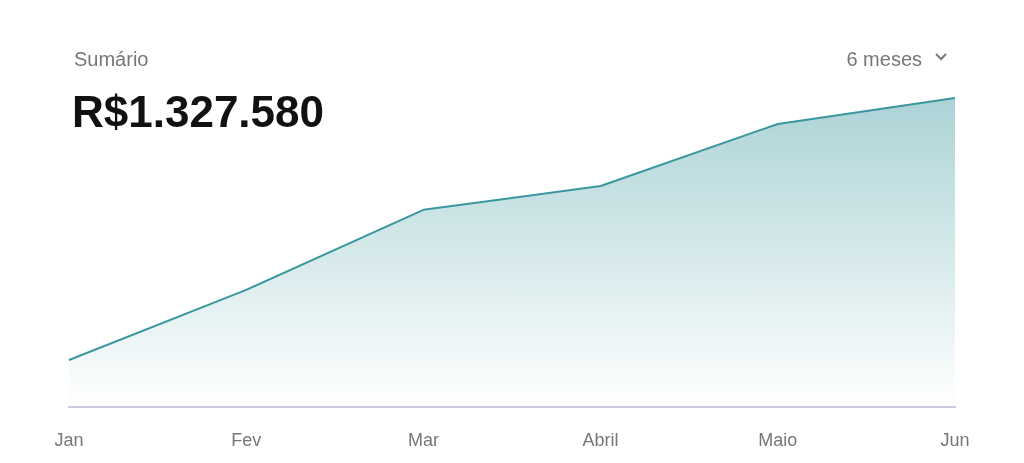  Describe the element at coordinates (778, 440) in the screenshot. I see `x-tick-label: Maio` at that location.